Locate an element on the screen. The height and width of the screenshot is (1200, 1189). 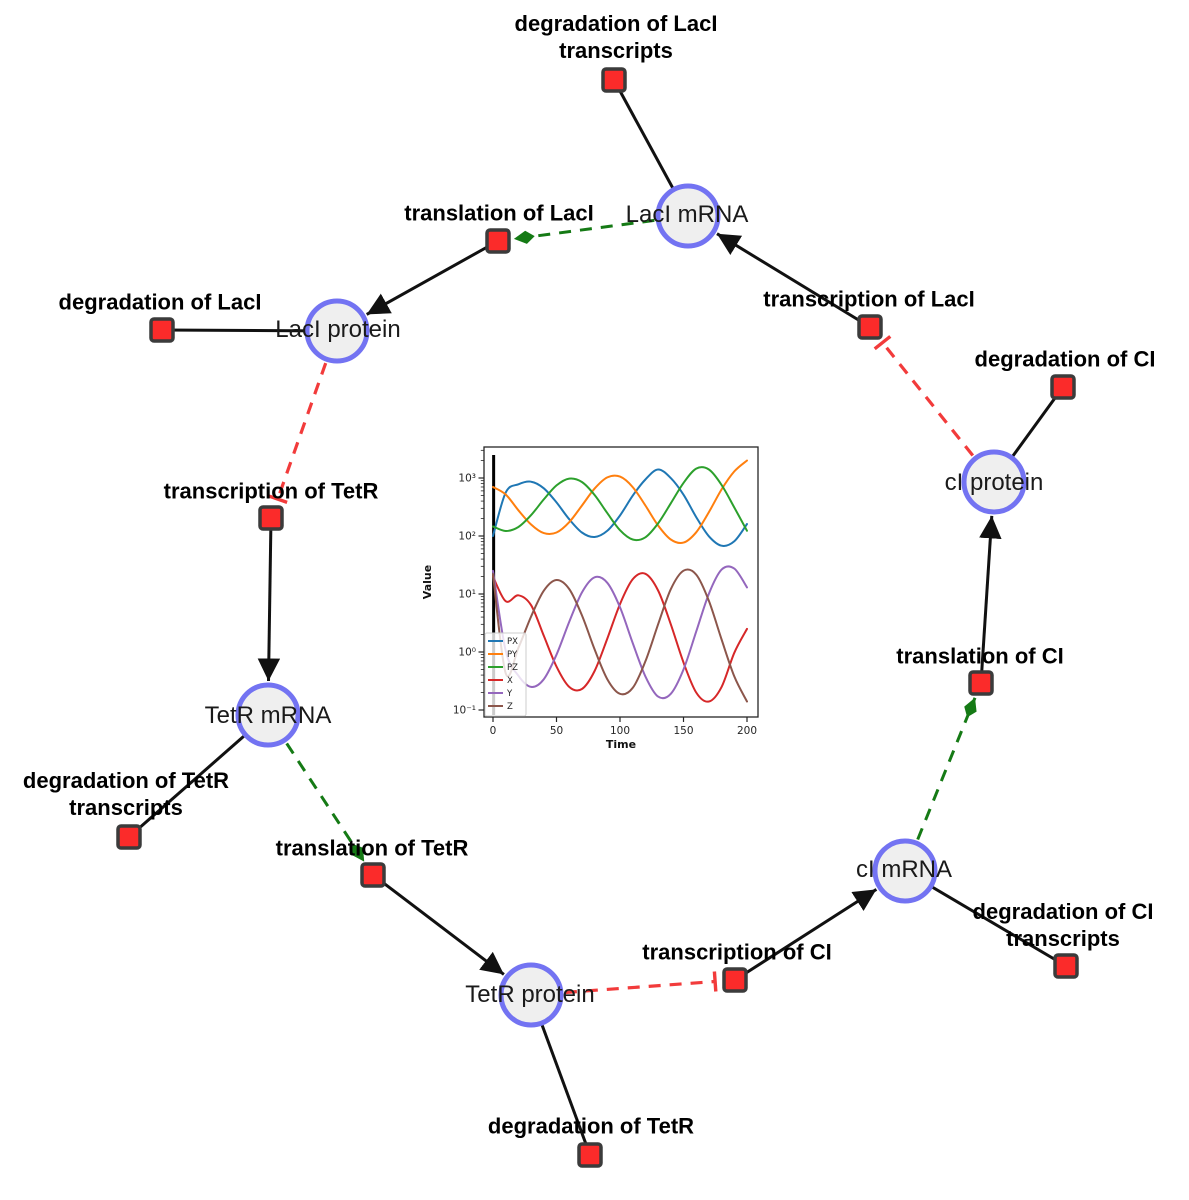
species-node-tetr-mrna is located at coordinates (268, 715).